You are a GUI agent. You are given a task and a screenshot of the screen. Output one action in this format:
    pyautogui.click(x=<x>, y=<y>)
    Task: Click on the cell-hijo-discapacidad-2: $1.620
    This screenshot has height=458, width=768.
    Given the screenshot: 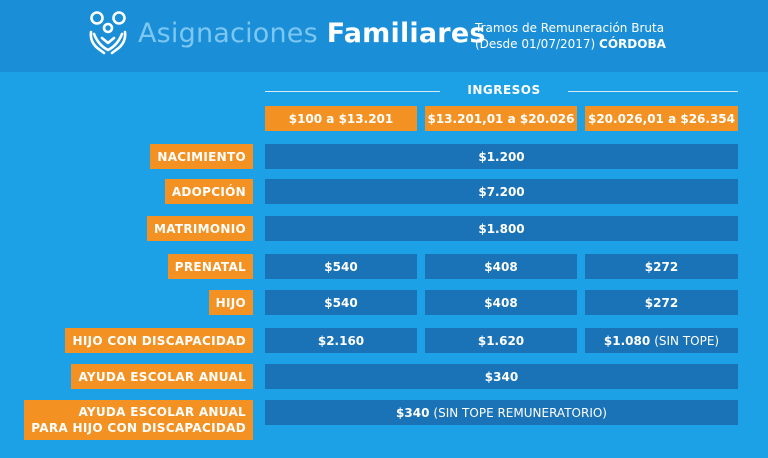 What is the action you would take?
    pyautogui.click(x=501, y=340)
    